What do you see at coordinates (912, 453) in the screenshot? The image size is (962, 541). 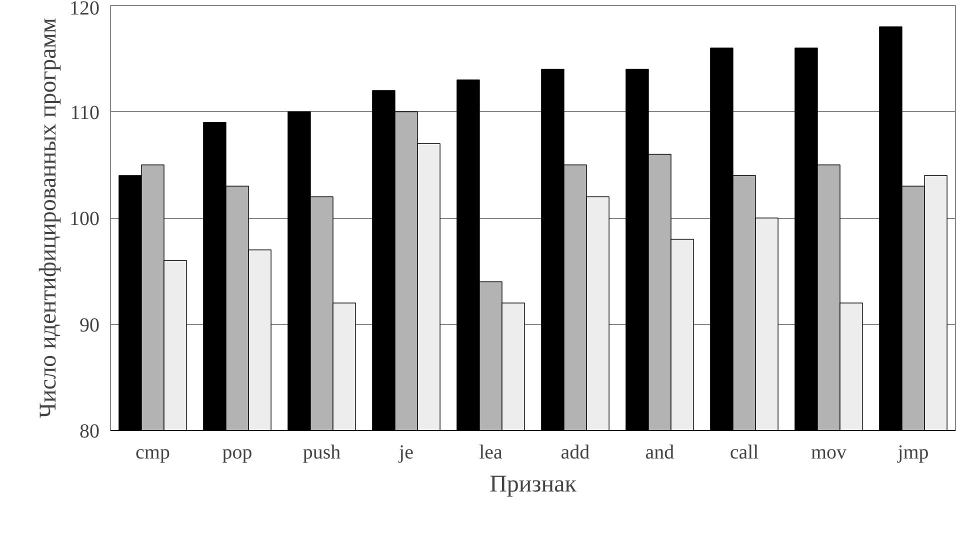 I see `x-tick-label: jmp` at bounding box center [912, 453].